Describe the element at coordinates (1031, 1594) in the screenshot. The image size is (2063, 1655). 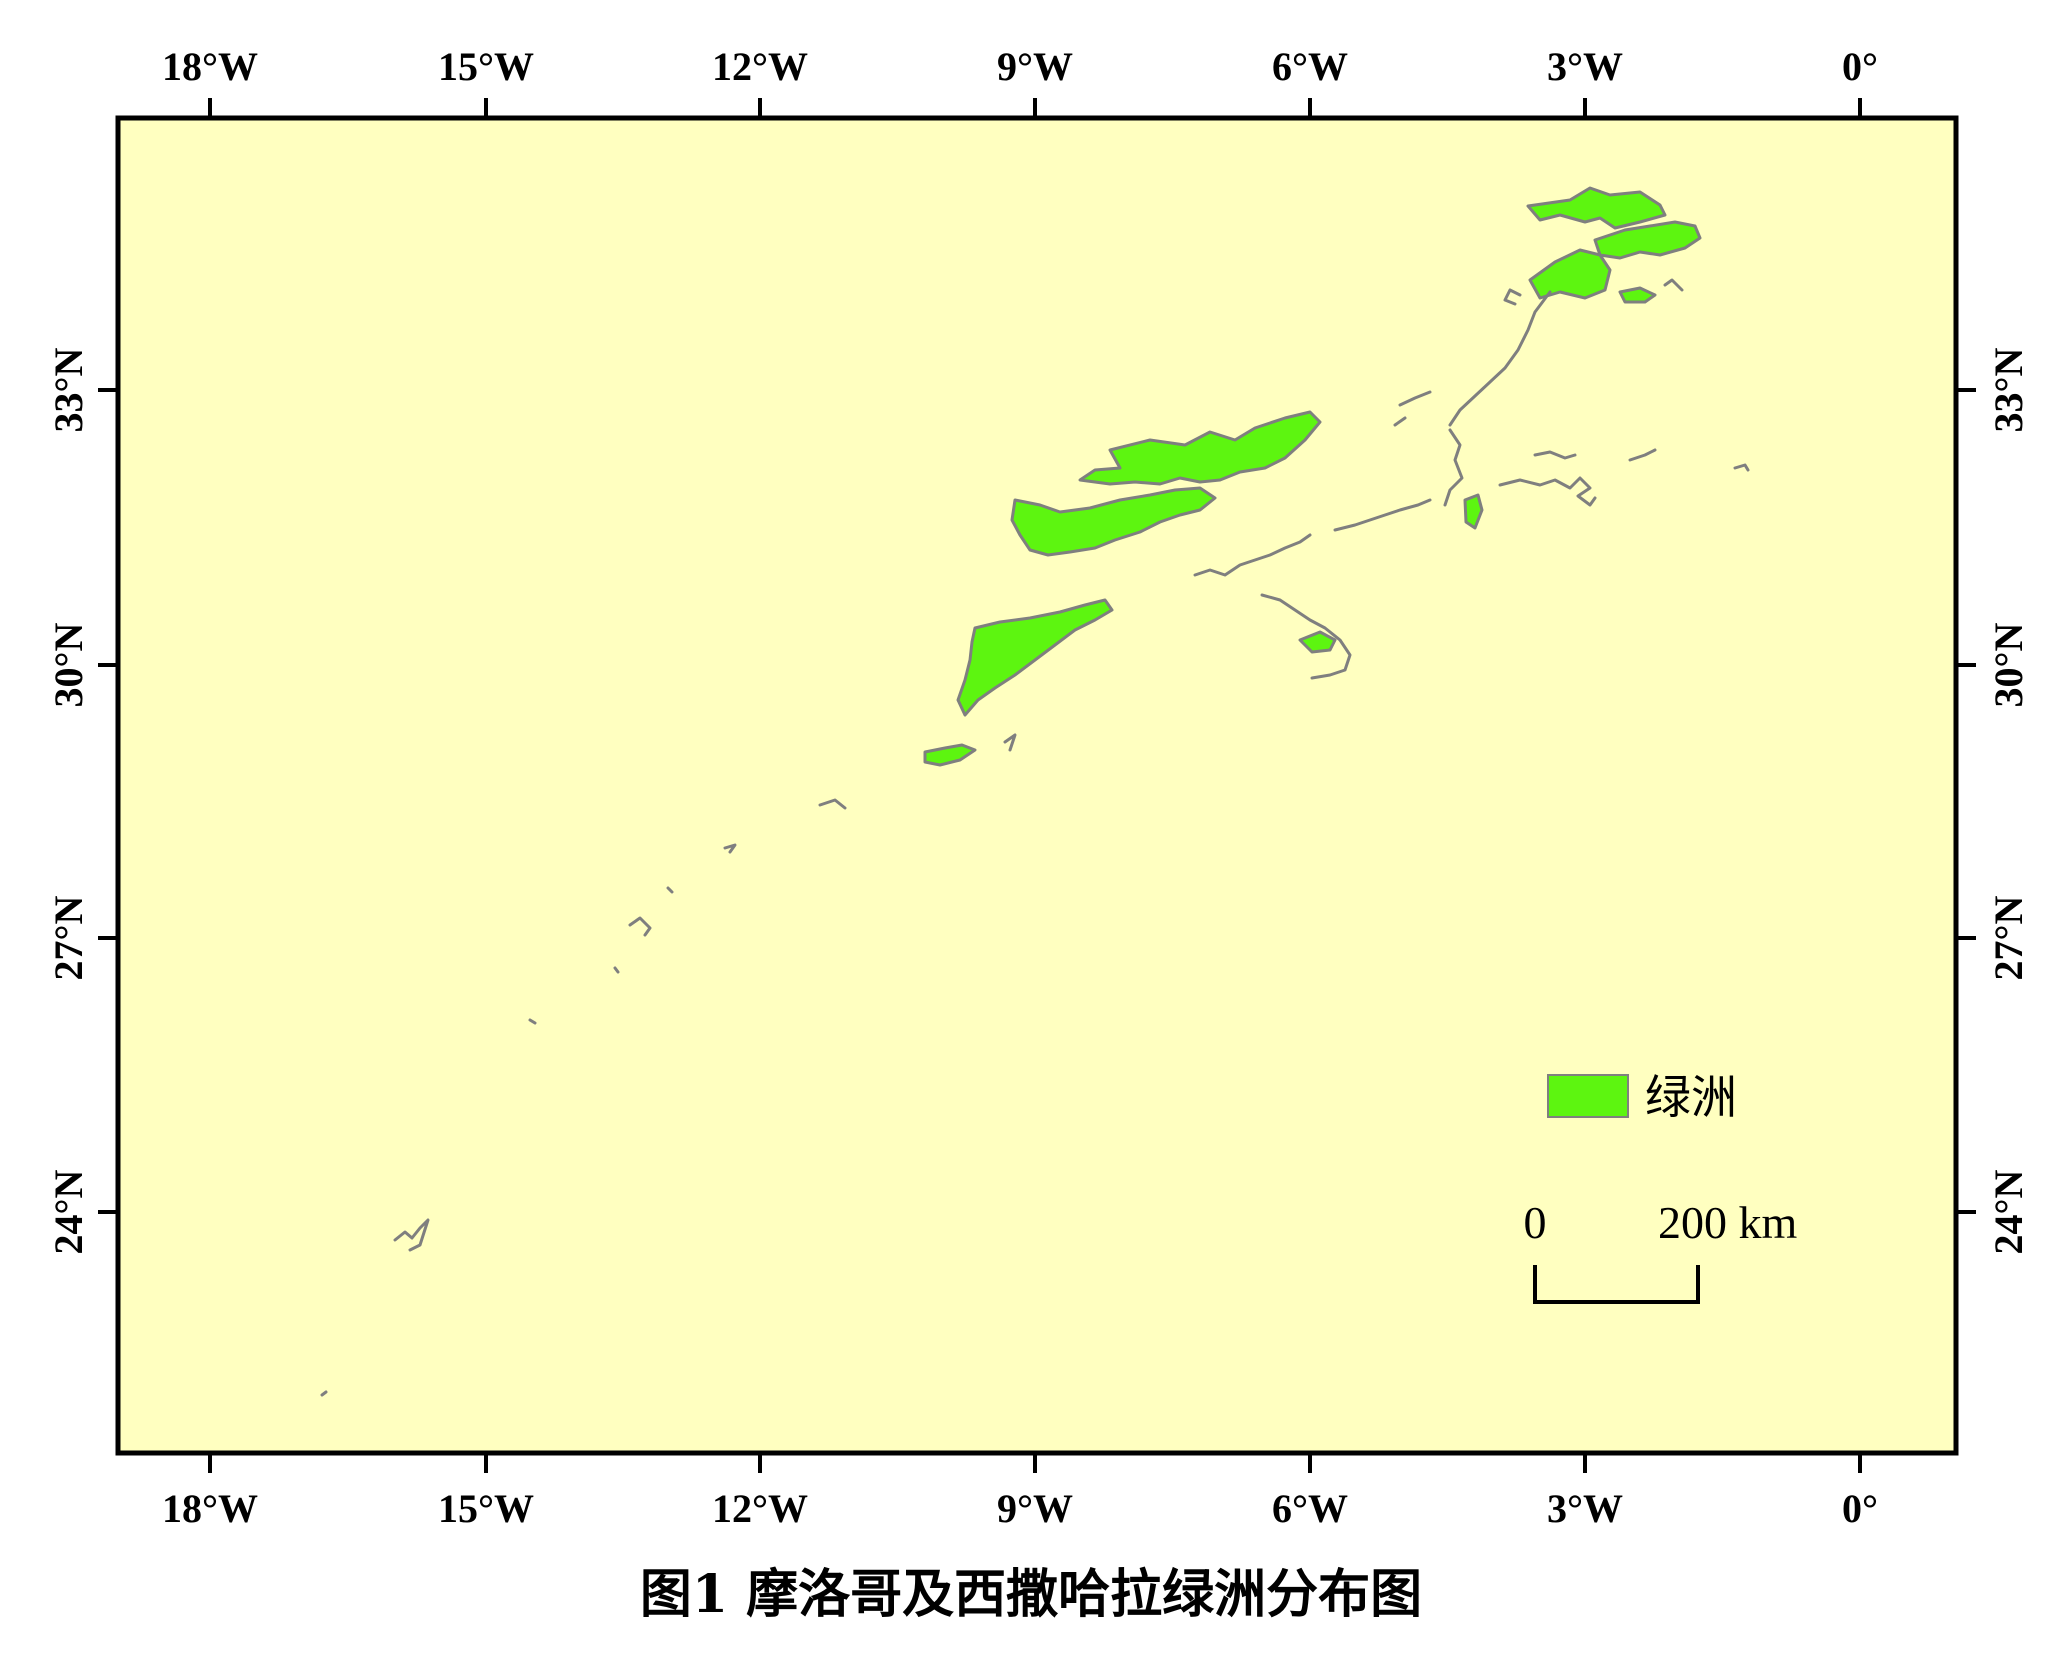
I see `figure-caption: 图1 摩洛哥及西撒哈拉绿洲分布图` at that location.